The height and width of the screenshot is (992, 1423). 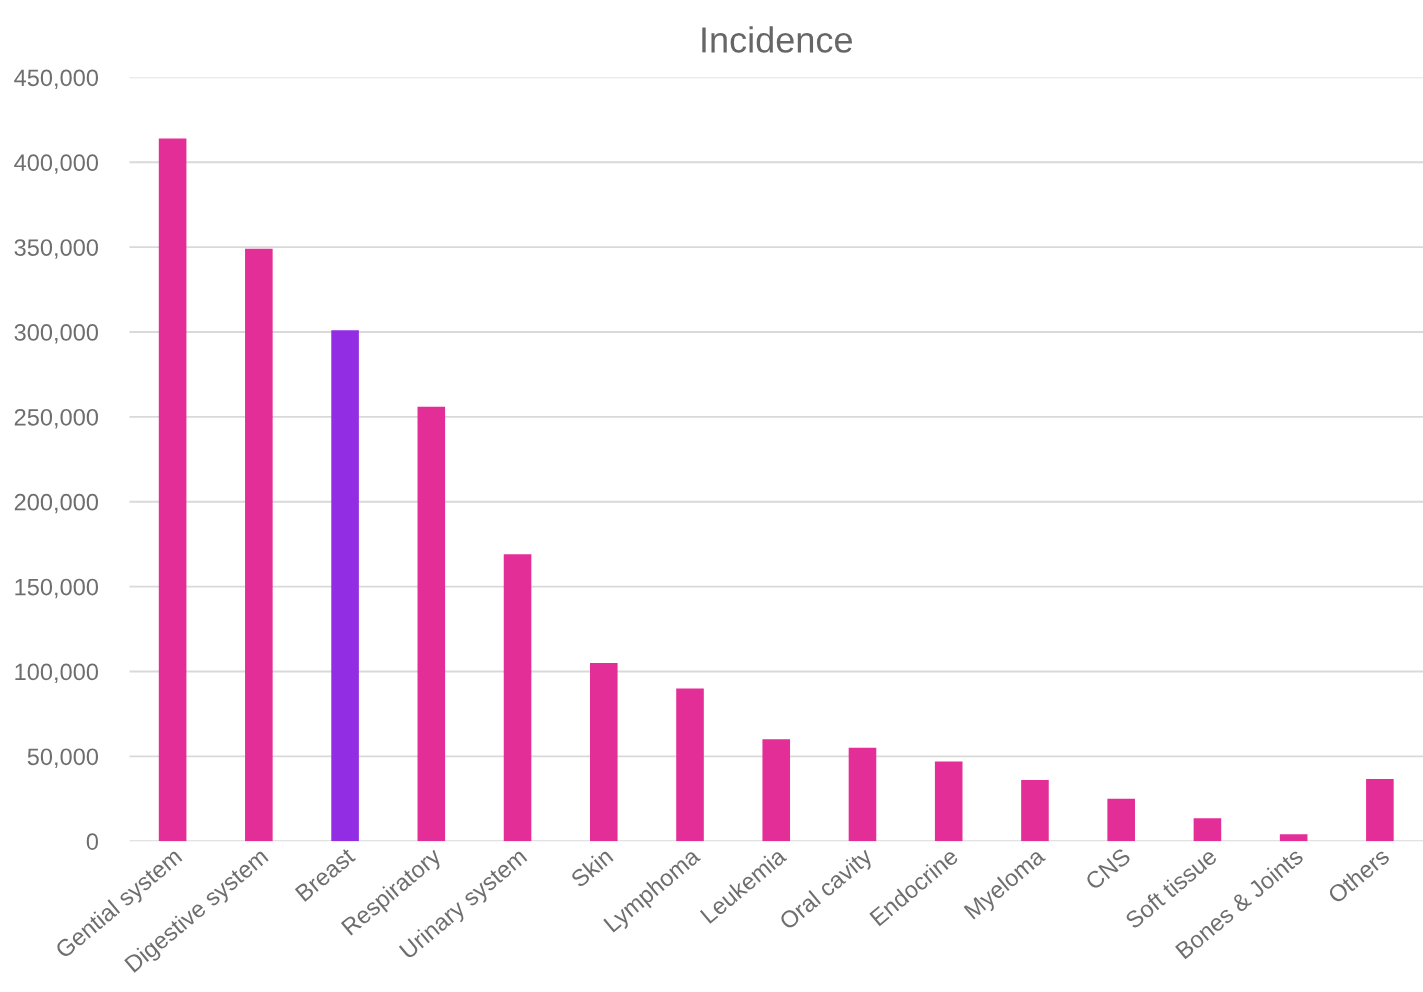 I want to click on y-tick-label: 450,000, so click(x=56, y=79).